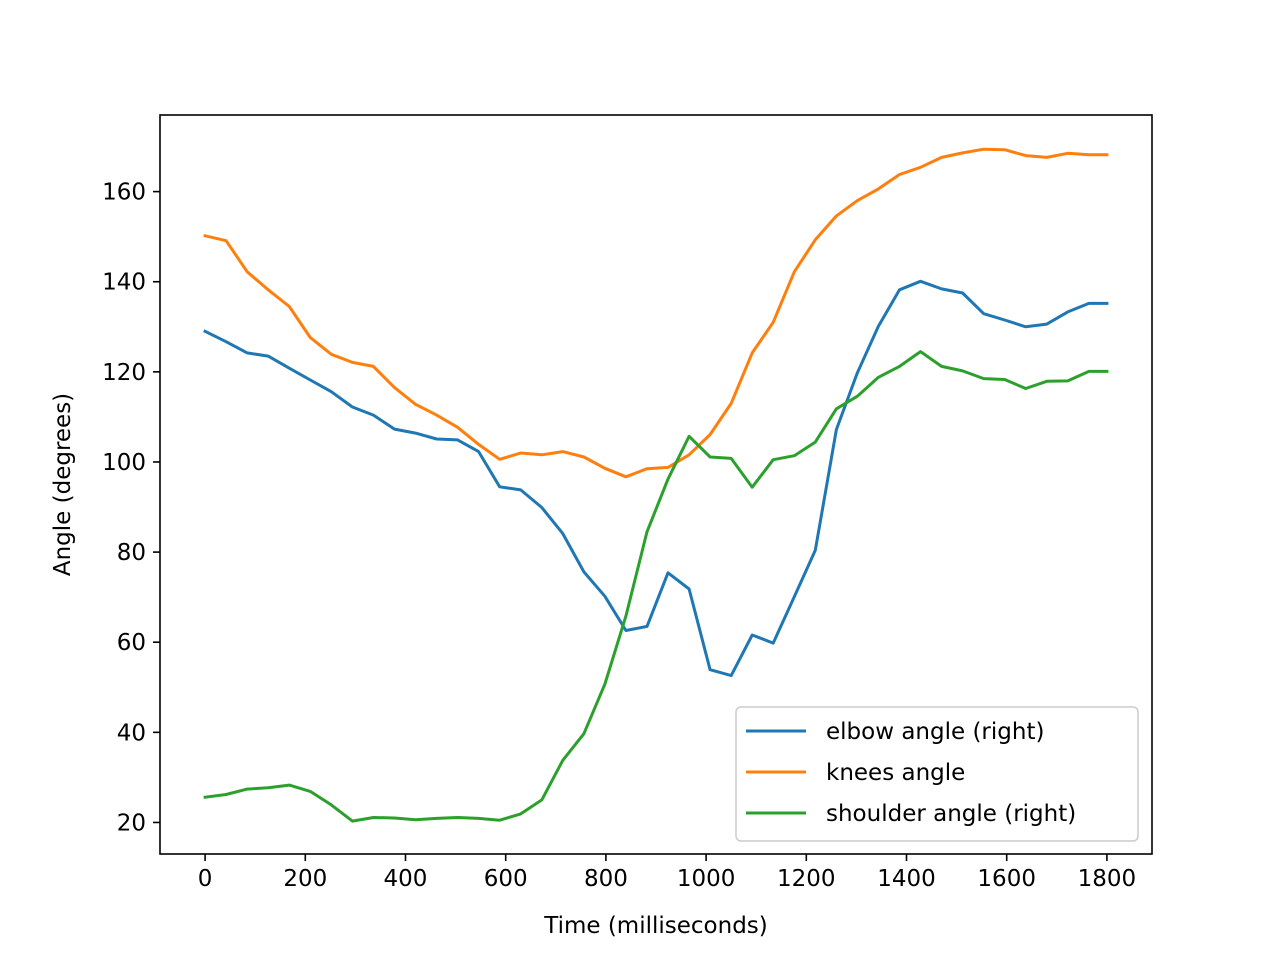 This screenshot has width=1280, height=960. Describe the element at coordinates (606, 879) in the screenshot. I see `x-tick-label: 800` at that location.